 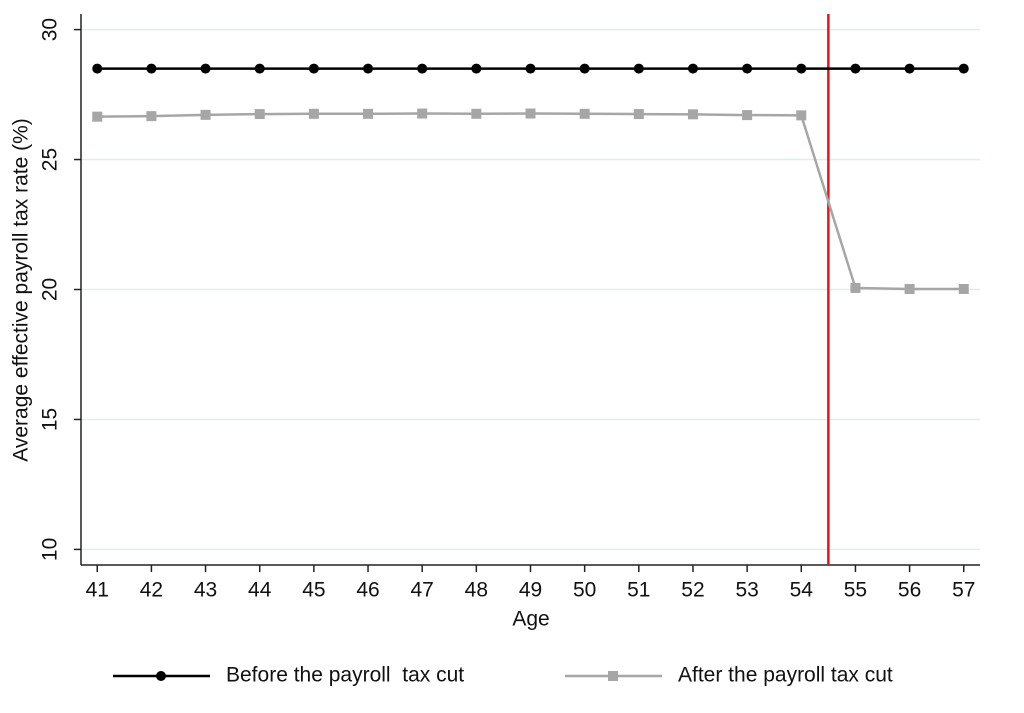 What do you see at coordinates (746, 590) in the screenshot?
I see `x-tick-label: 53` at bounding box center [746, 590].